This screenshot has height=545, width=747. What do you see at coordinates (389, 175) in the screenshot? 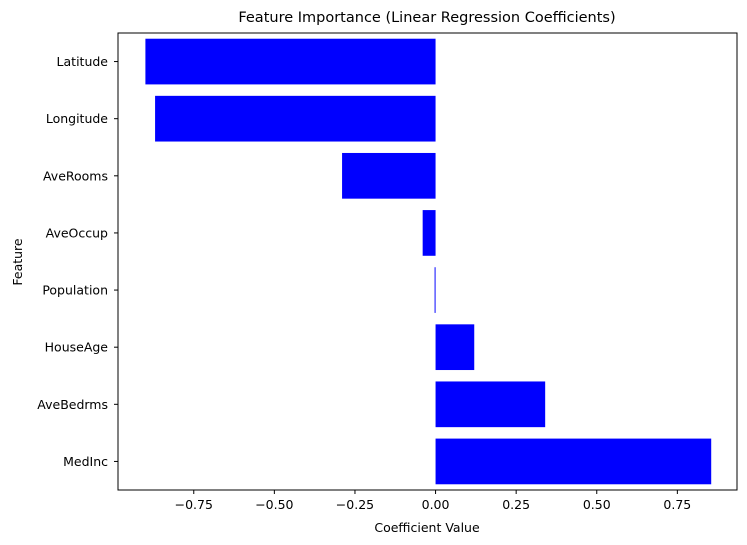
I see `bar-averooms` at bounding box center [389, 175].